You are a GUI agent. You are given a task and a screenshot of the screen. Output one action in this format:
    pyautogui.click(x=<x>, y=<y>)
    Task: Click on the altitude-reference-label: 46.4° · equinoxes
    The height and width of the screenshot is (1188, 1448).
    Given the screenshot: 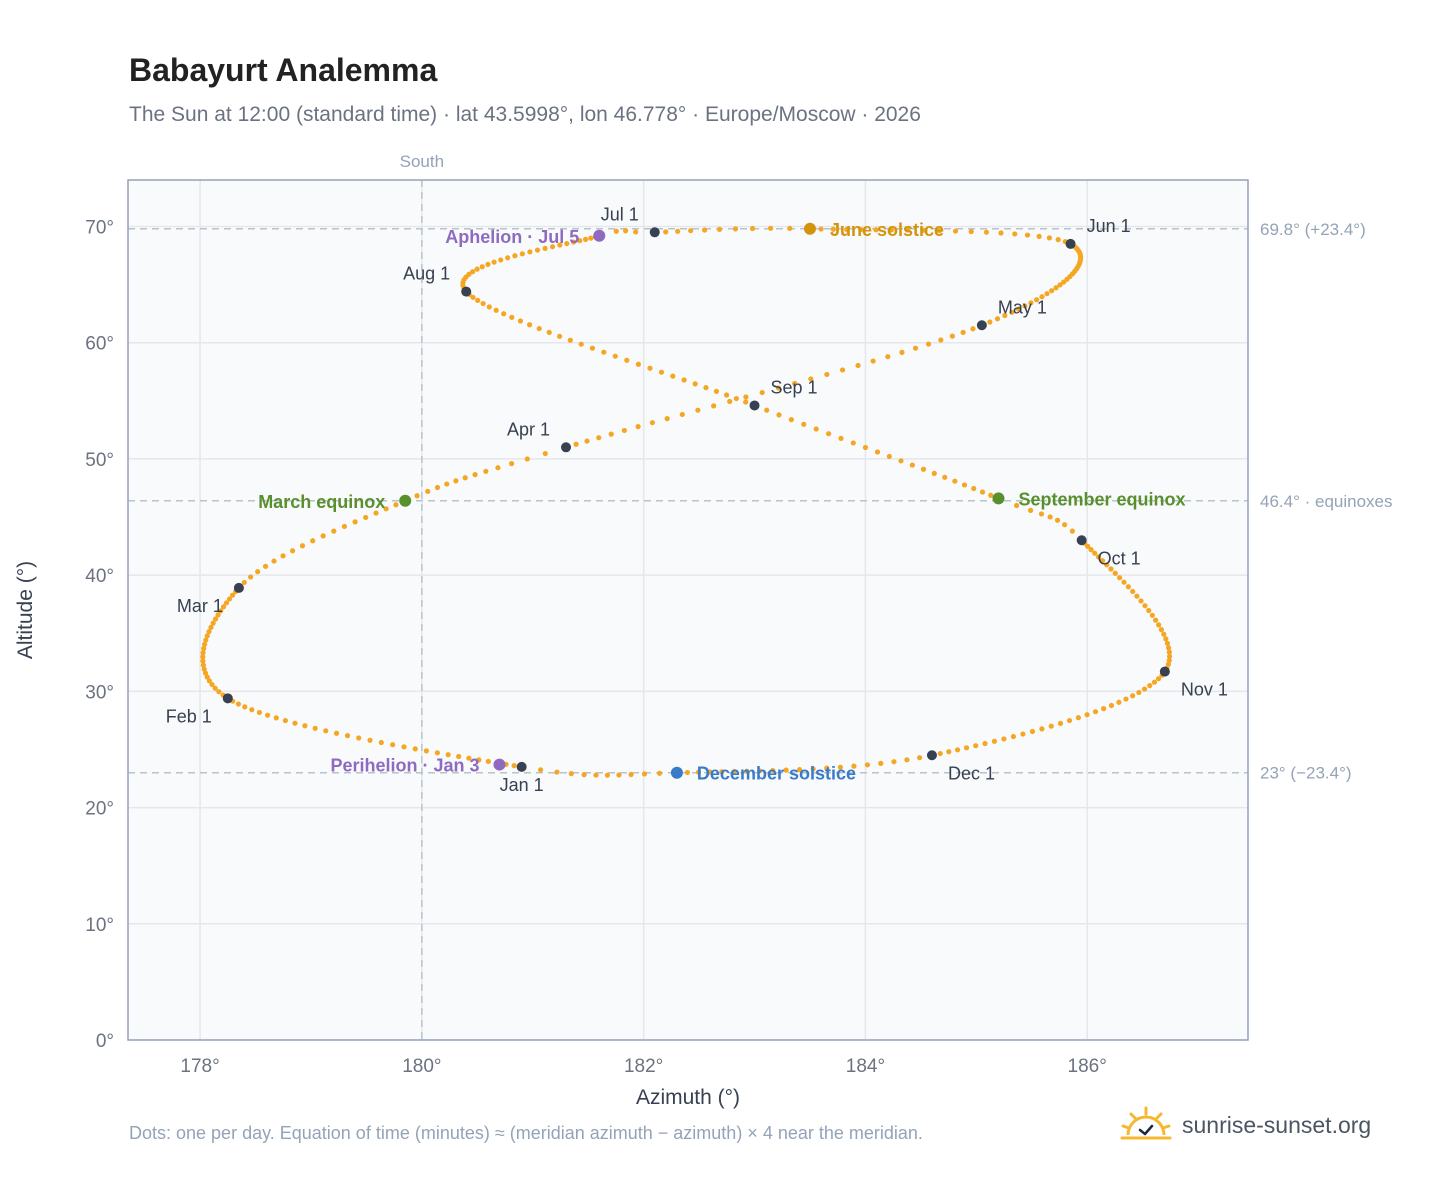 What is the action you would take?
    pyautogui.click(x=1326, y=501)
    